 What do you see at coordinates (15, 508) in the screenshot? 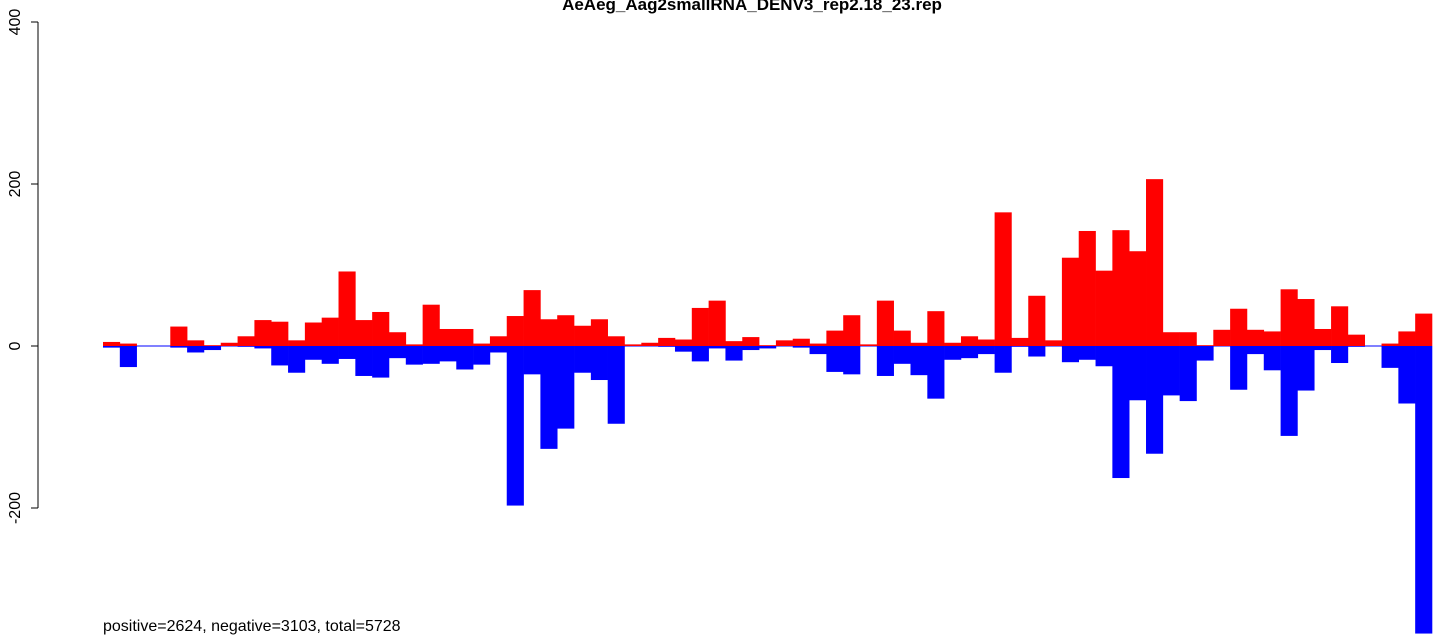
I see `y-tick-label: -200` at bounding box center [15, 508].